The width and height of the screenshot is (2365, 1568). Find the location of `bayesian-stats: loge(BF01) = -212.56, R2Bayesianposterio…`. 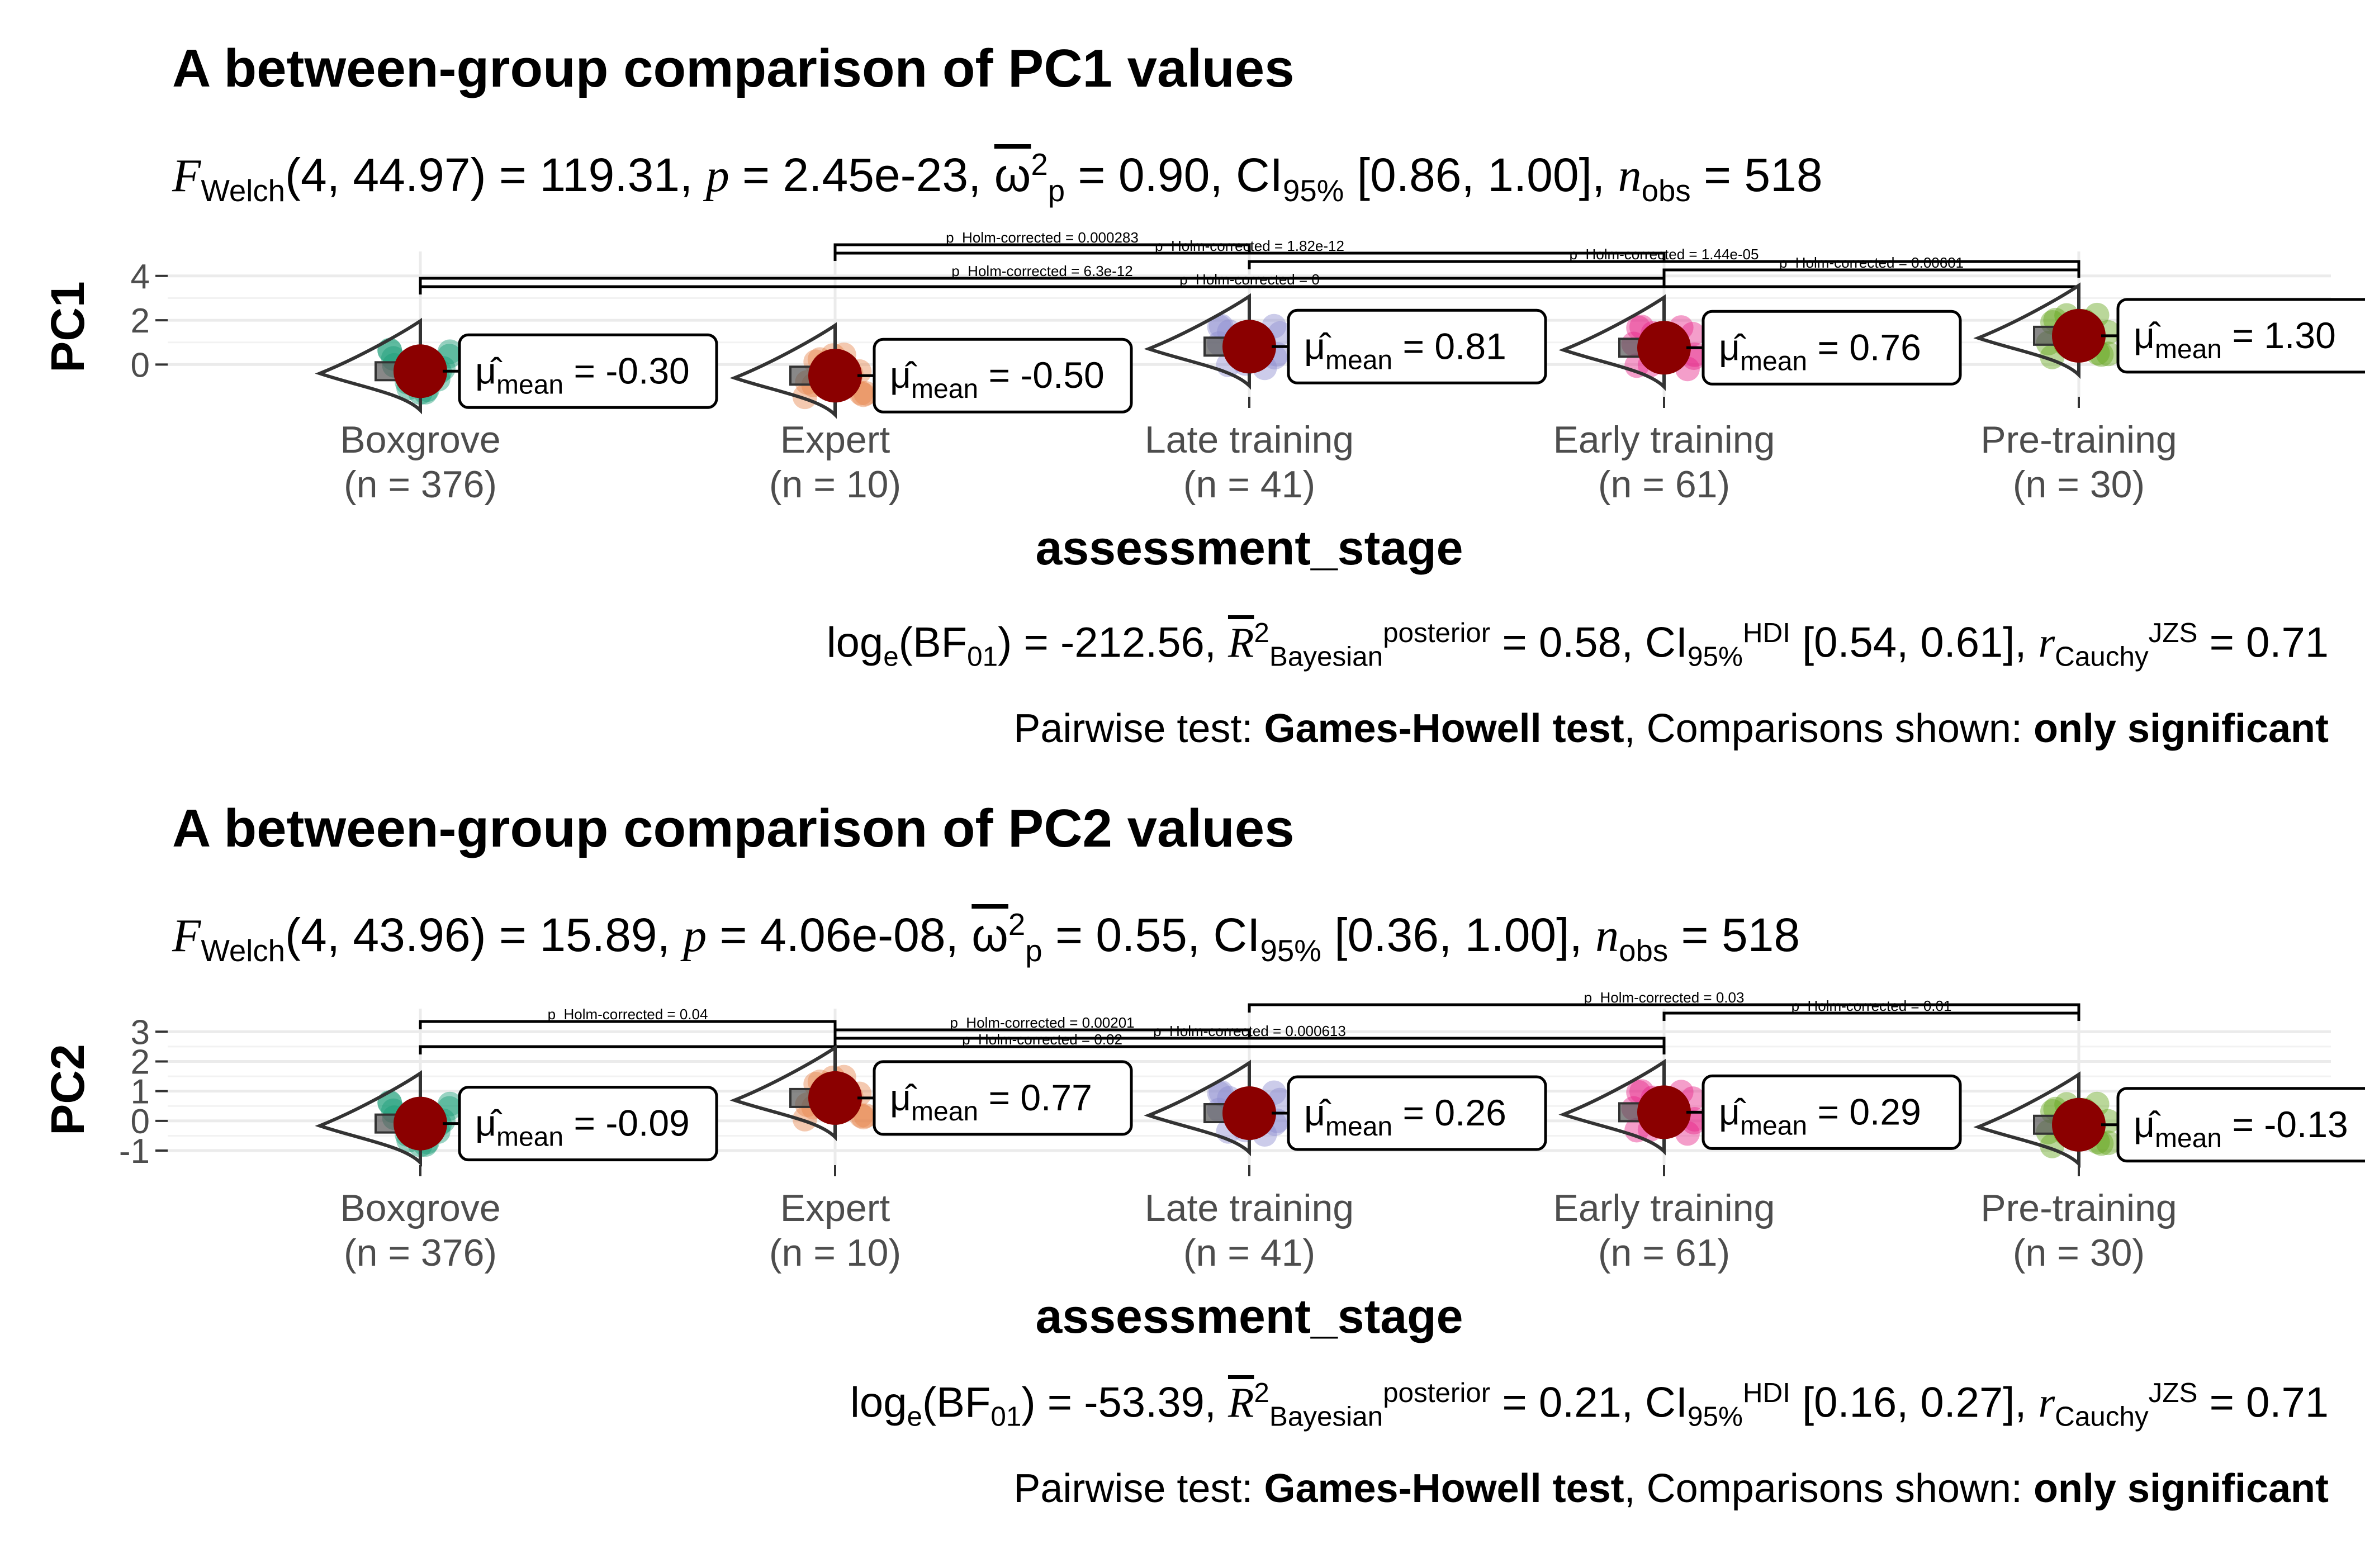

bayesian-stats: loge(BF01) = -212.56, R2Bayesianposterio… is located at coordinates (1577, 644).